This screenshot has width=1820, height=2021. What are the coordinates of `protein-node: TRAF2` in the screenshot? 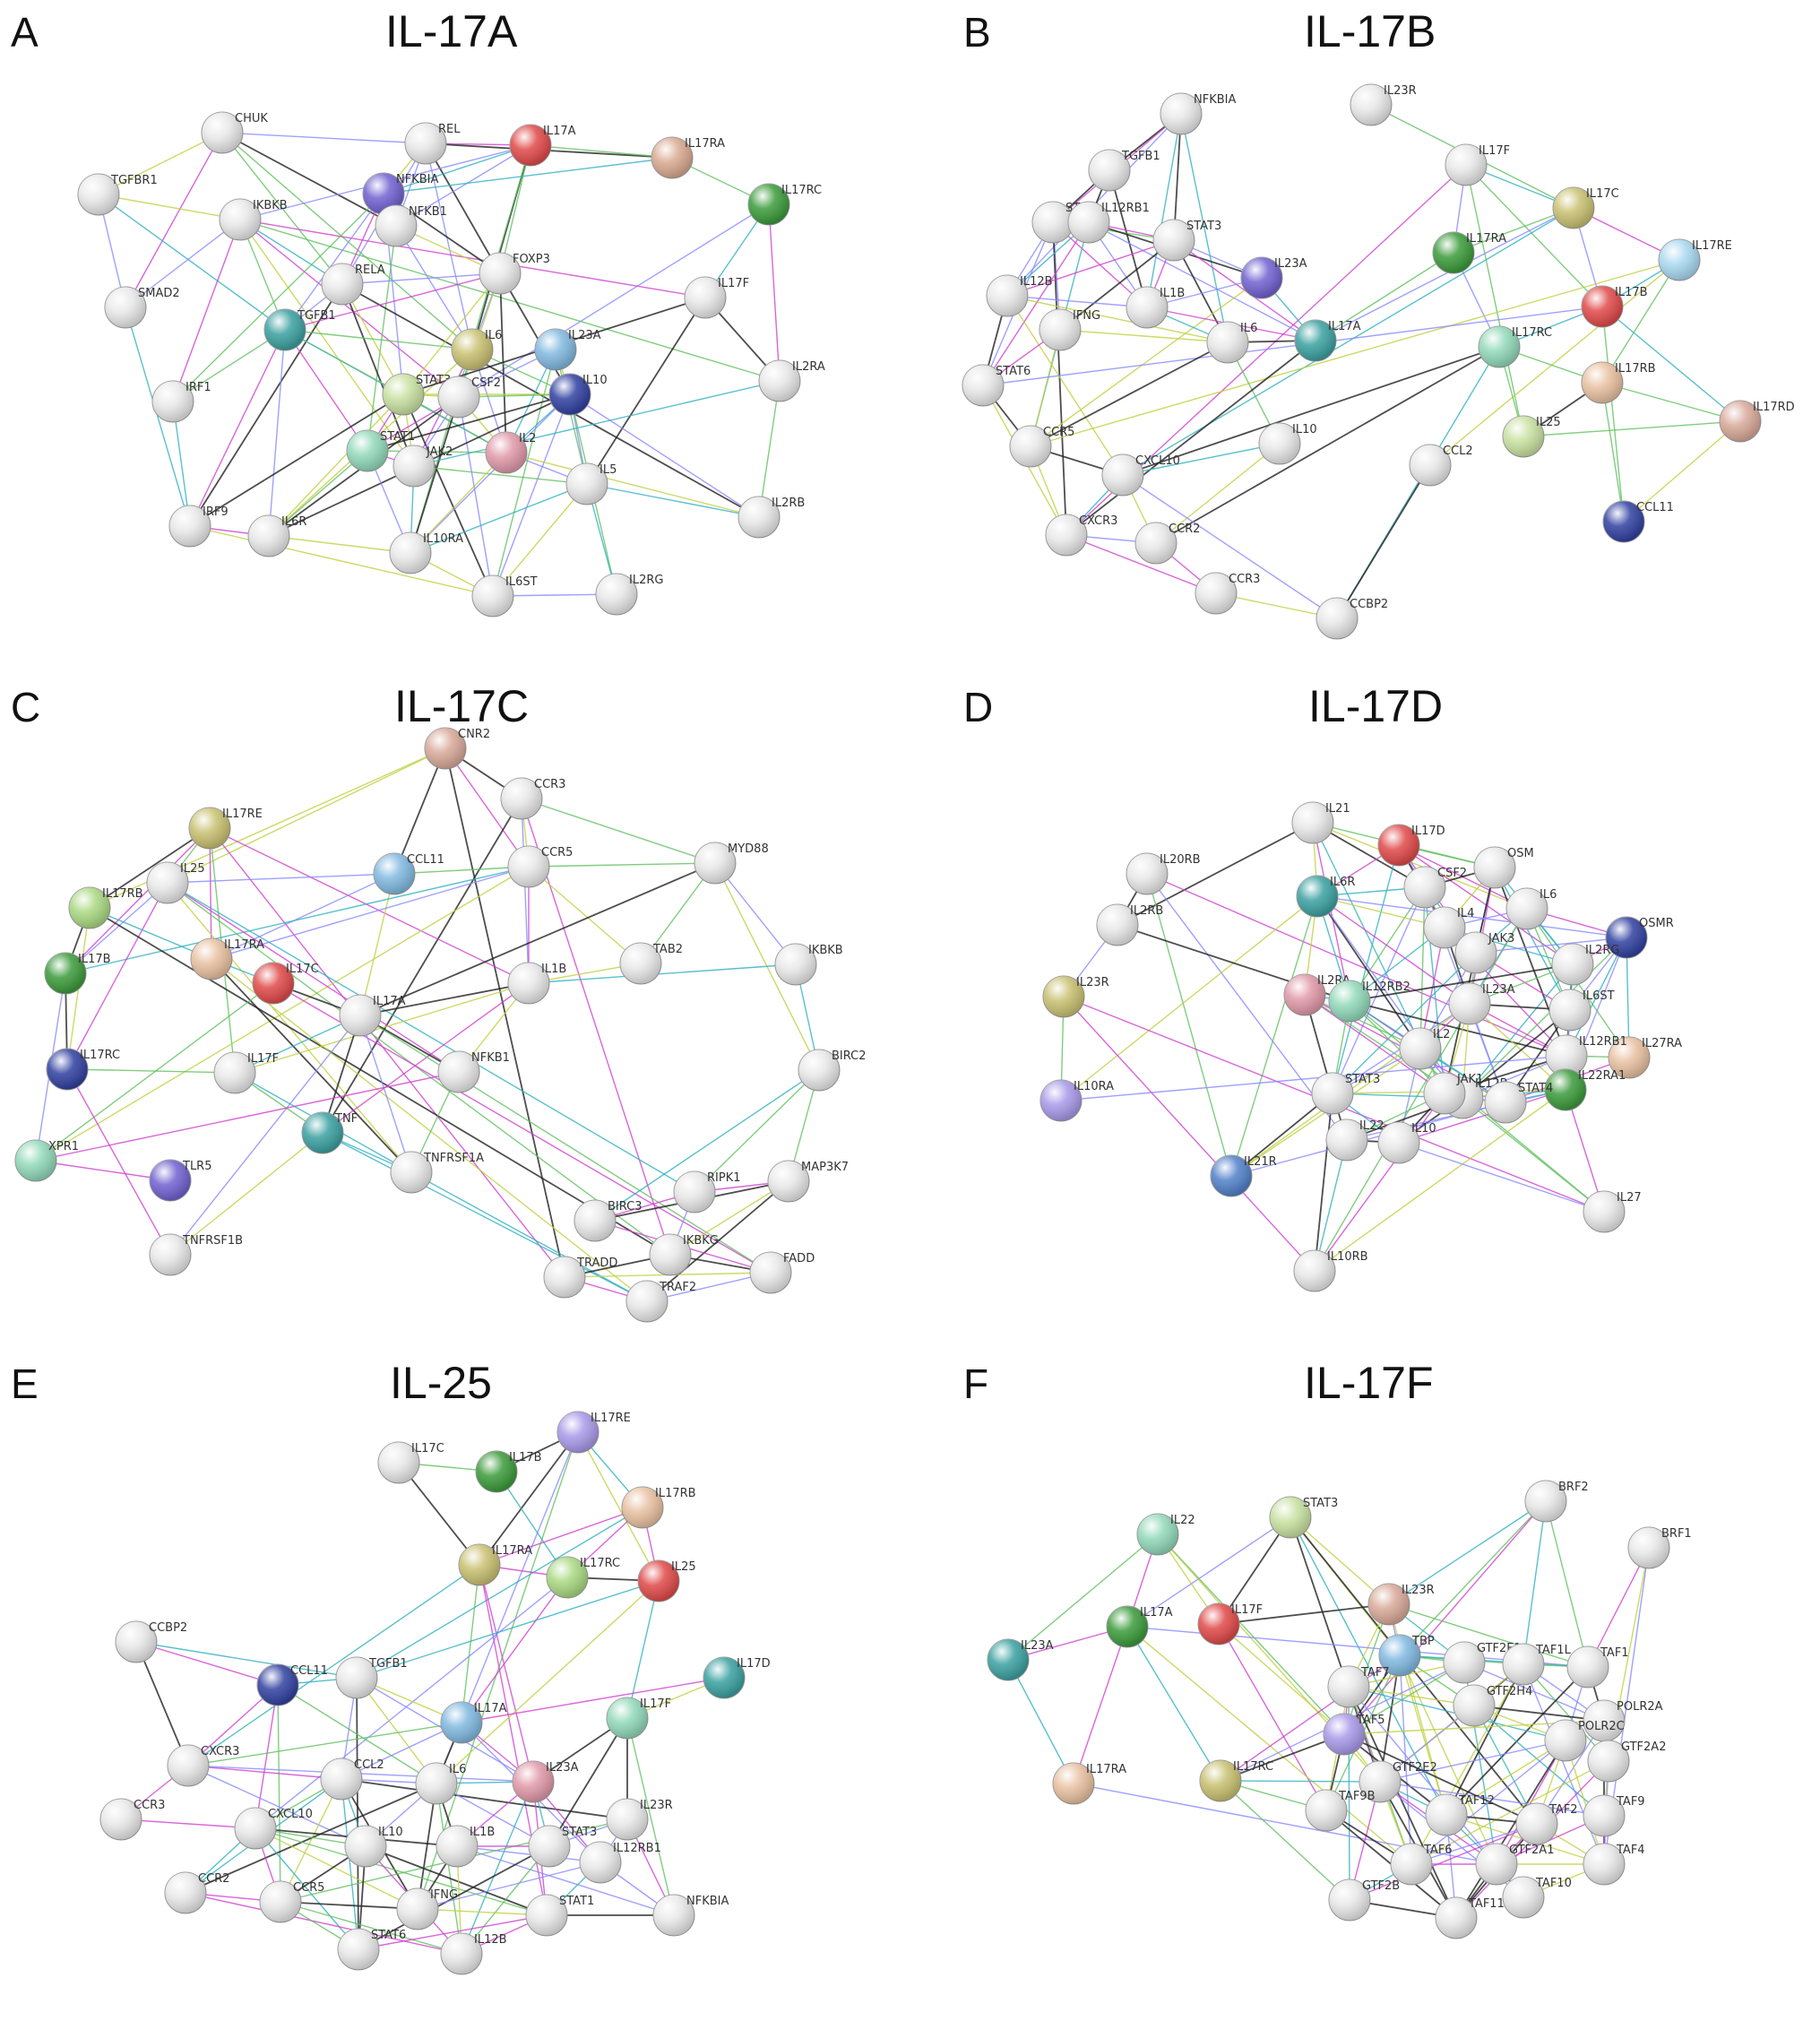 It's located at (660, 1301).